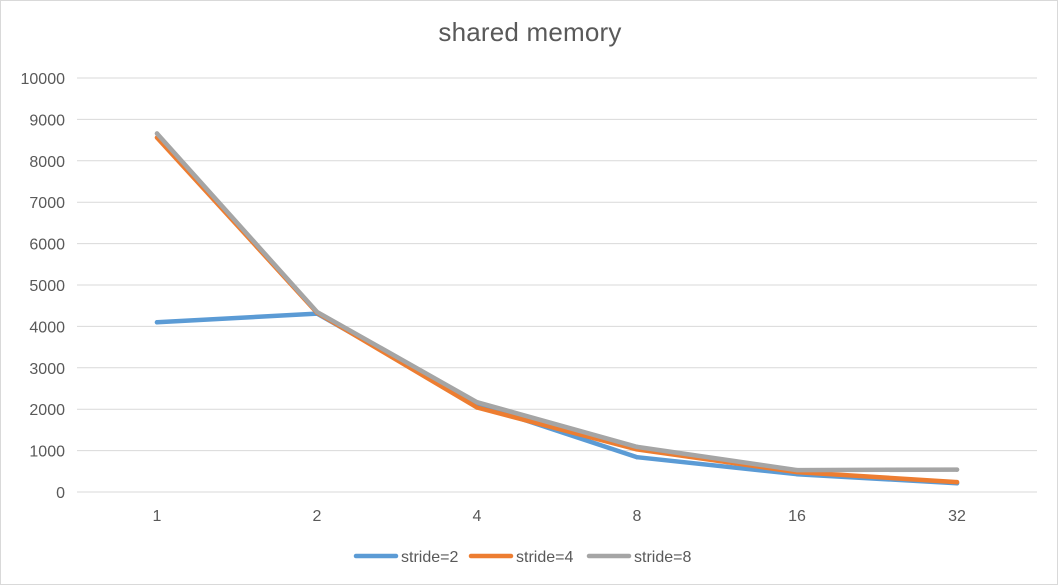 The height and width of the screenshot is (587, 1060). I want to click on x-tick-label: 2, so click(317, 516).